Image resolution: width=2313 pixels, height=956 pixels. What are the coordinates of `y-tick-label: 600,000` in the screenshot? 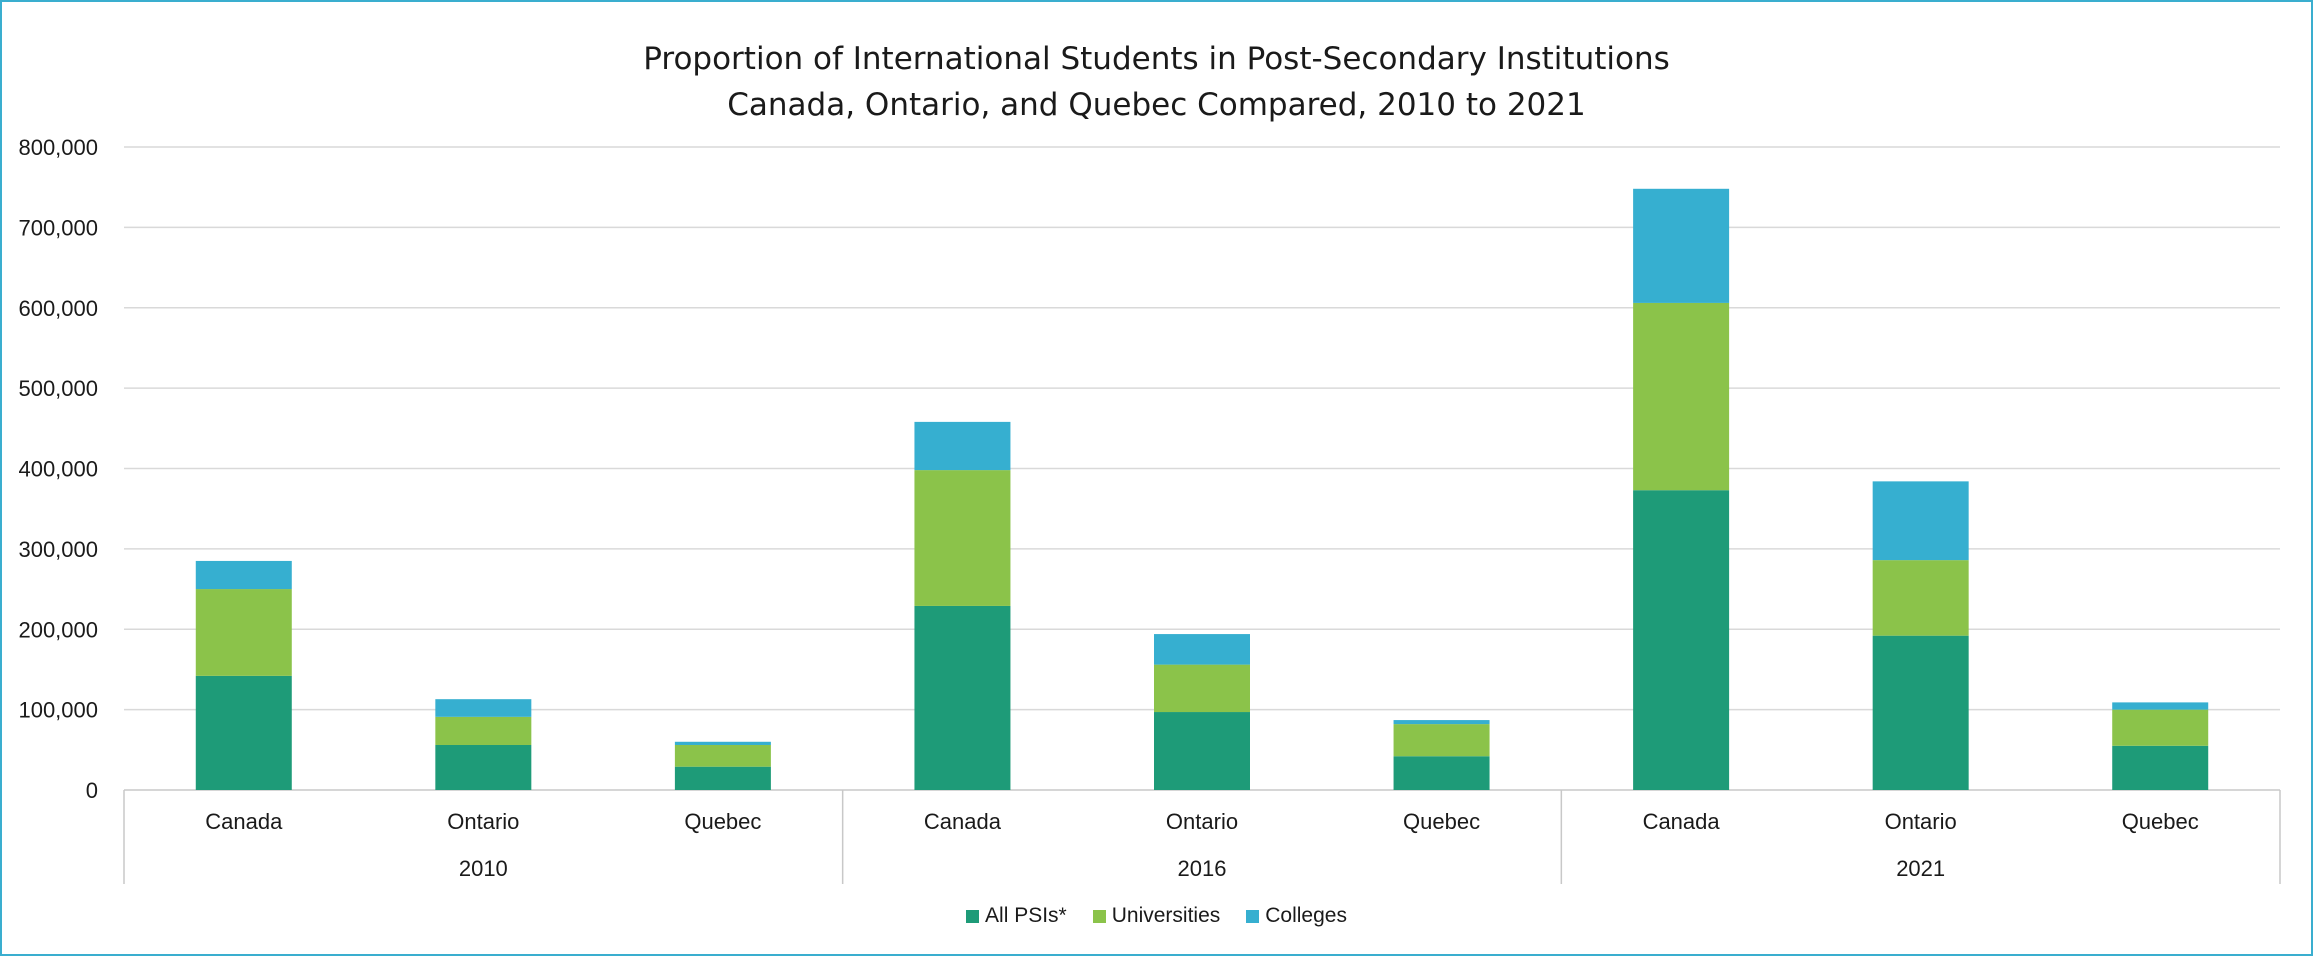 It's located at (58, 308).